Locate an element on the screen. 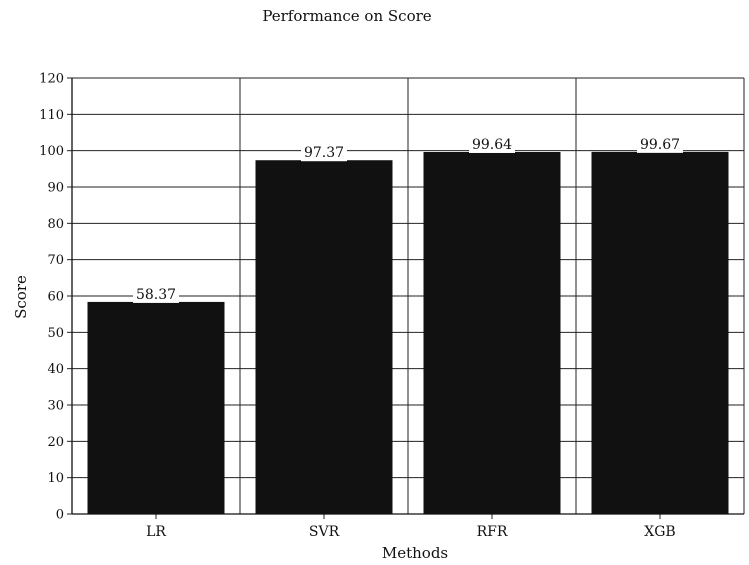 The height and width of the screenshot is (565, 749). data-label-xgb: 99.67 is located at coordinates (660, 145).